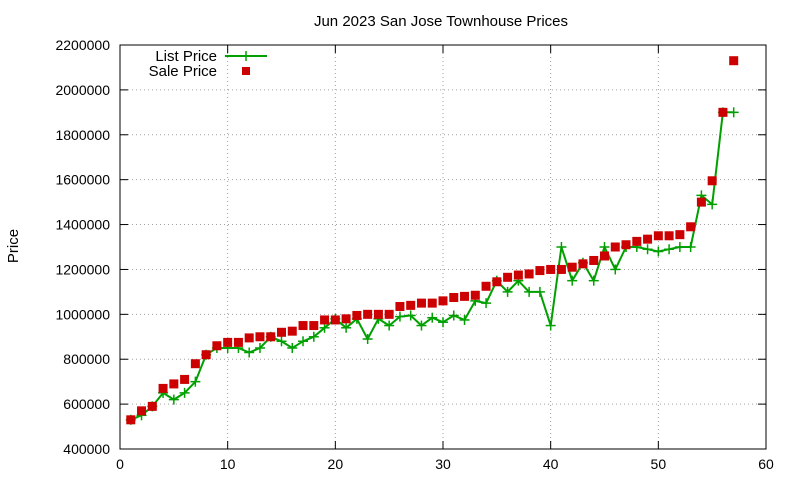  Describe the element at coordinates (766, 464) in the screenshot. I see `x-tick-label: 60` at that location.